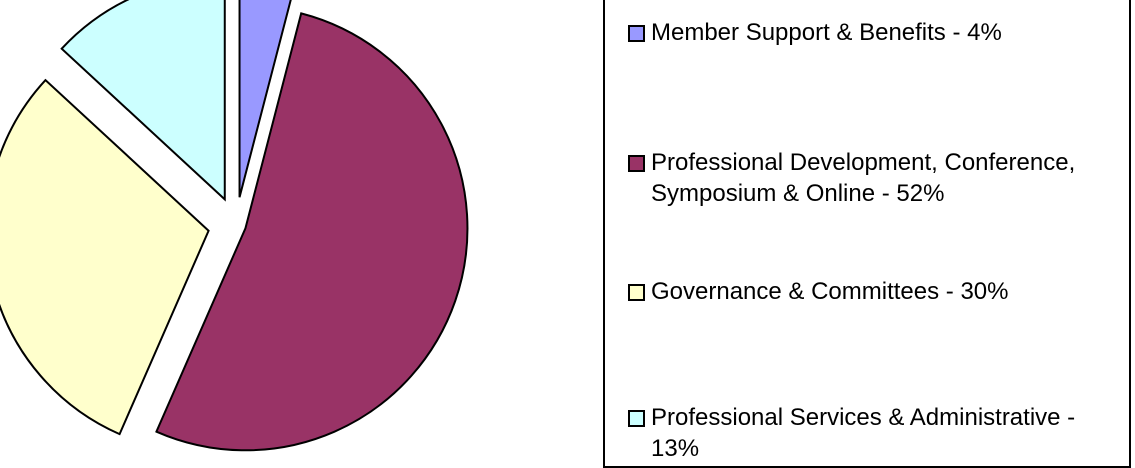 The image size is (1135, 468). What do you see at coordinates (105, 257) in the screenshot?
I see `pie-slice-governance` at bounding box center [105, 257].